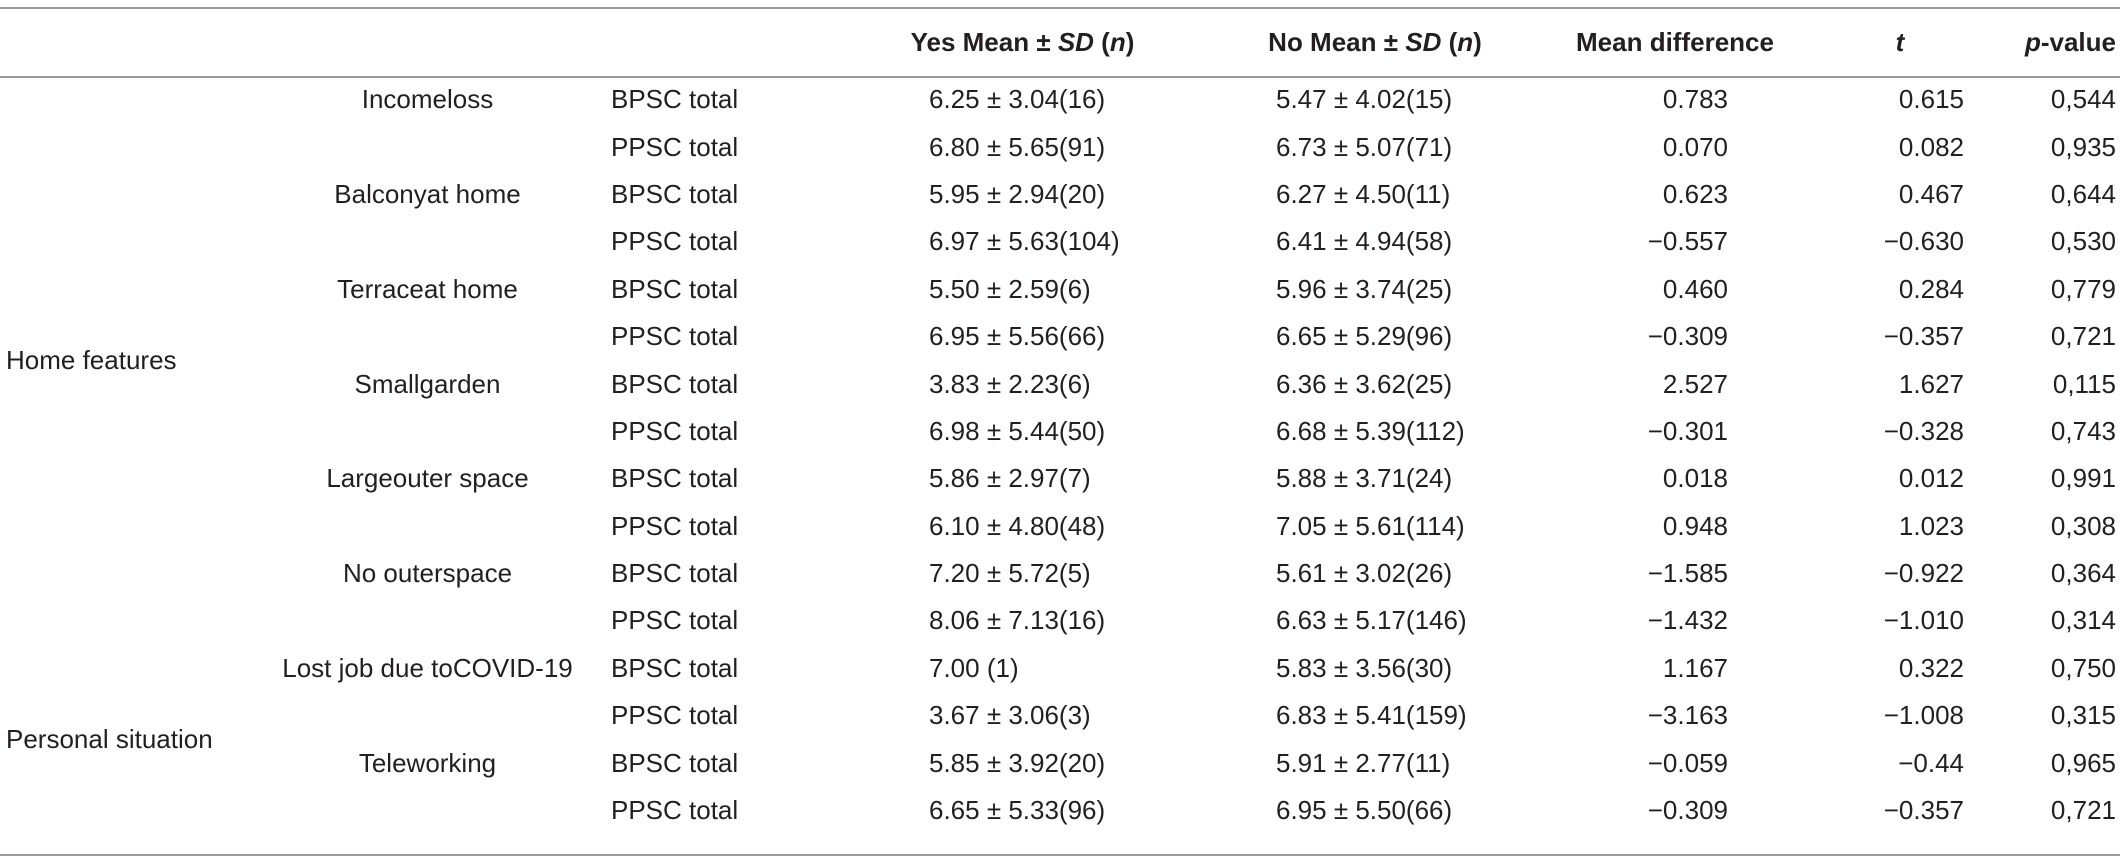  Describe the element at coordinates (1931, 667) in the screenshot. I see `t-value: 0.322` at that location.